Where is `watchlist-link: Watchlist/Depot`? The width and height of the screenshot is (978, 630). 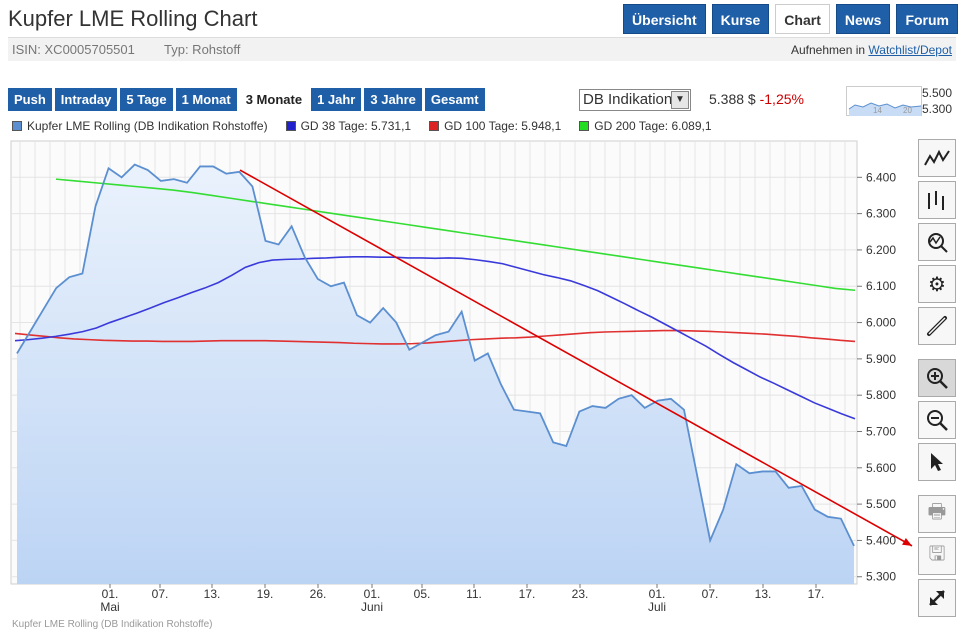
watchlist-link: Watchlist/Depot is located at coordinates (910, 50).